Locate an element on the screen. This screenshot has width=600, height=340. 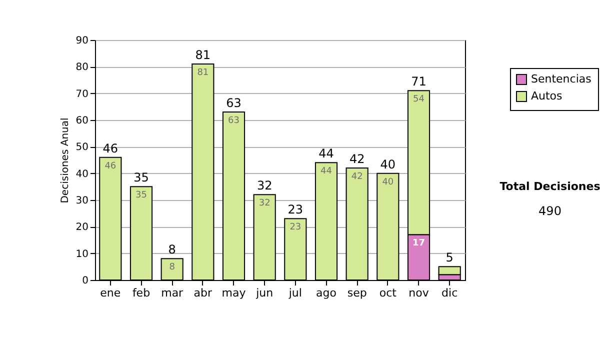
x-tick-label: ene is located at coordinates (110, 293).